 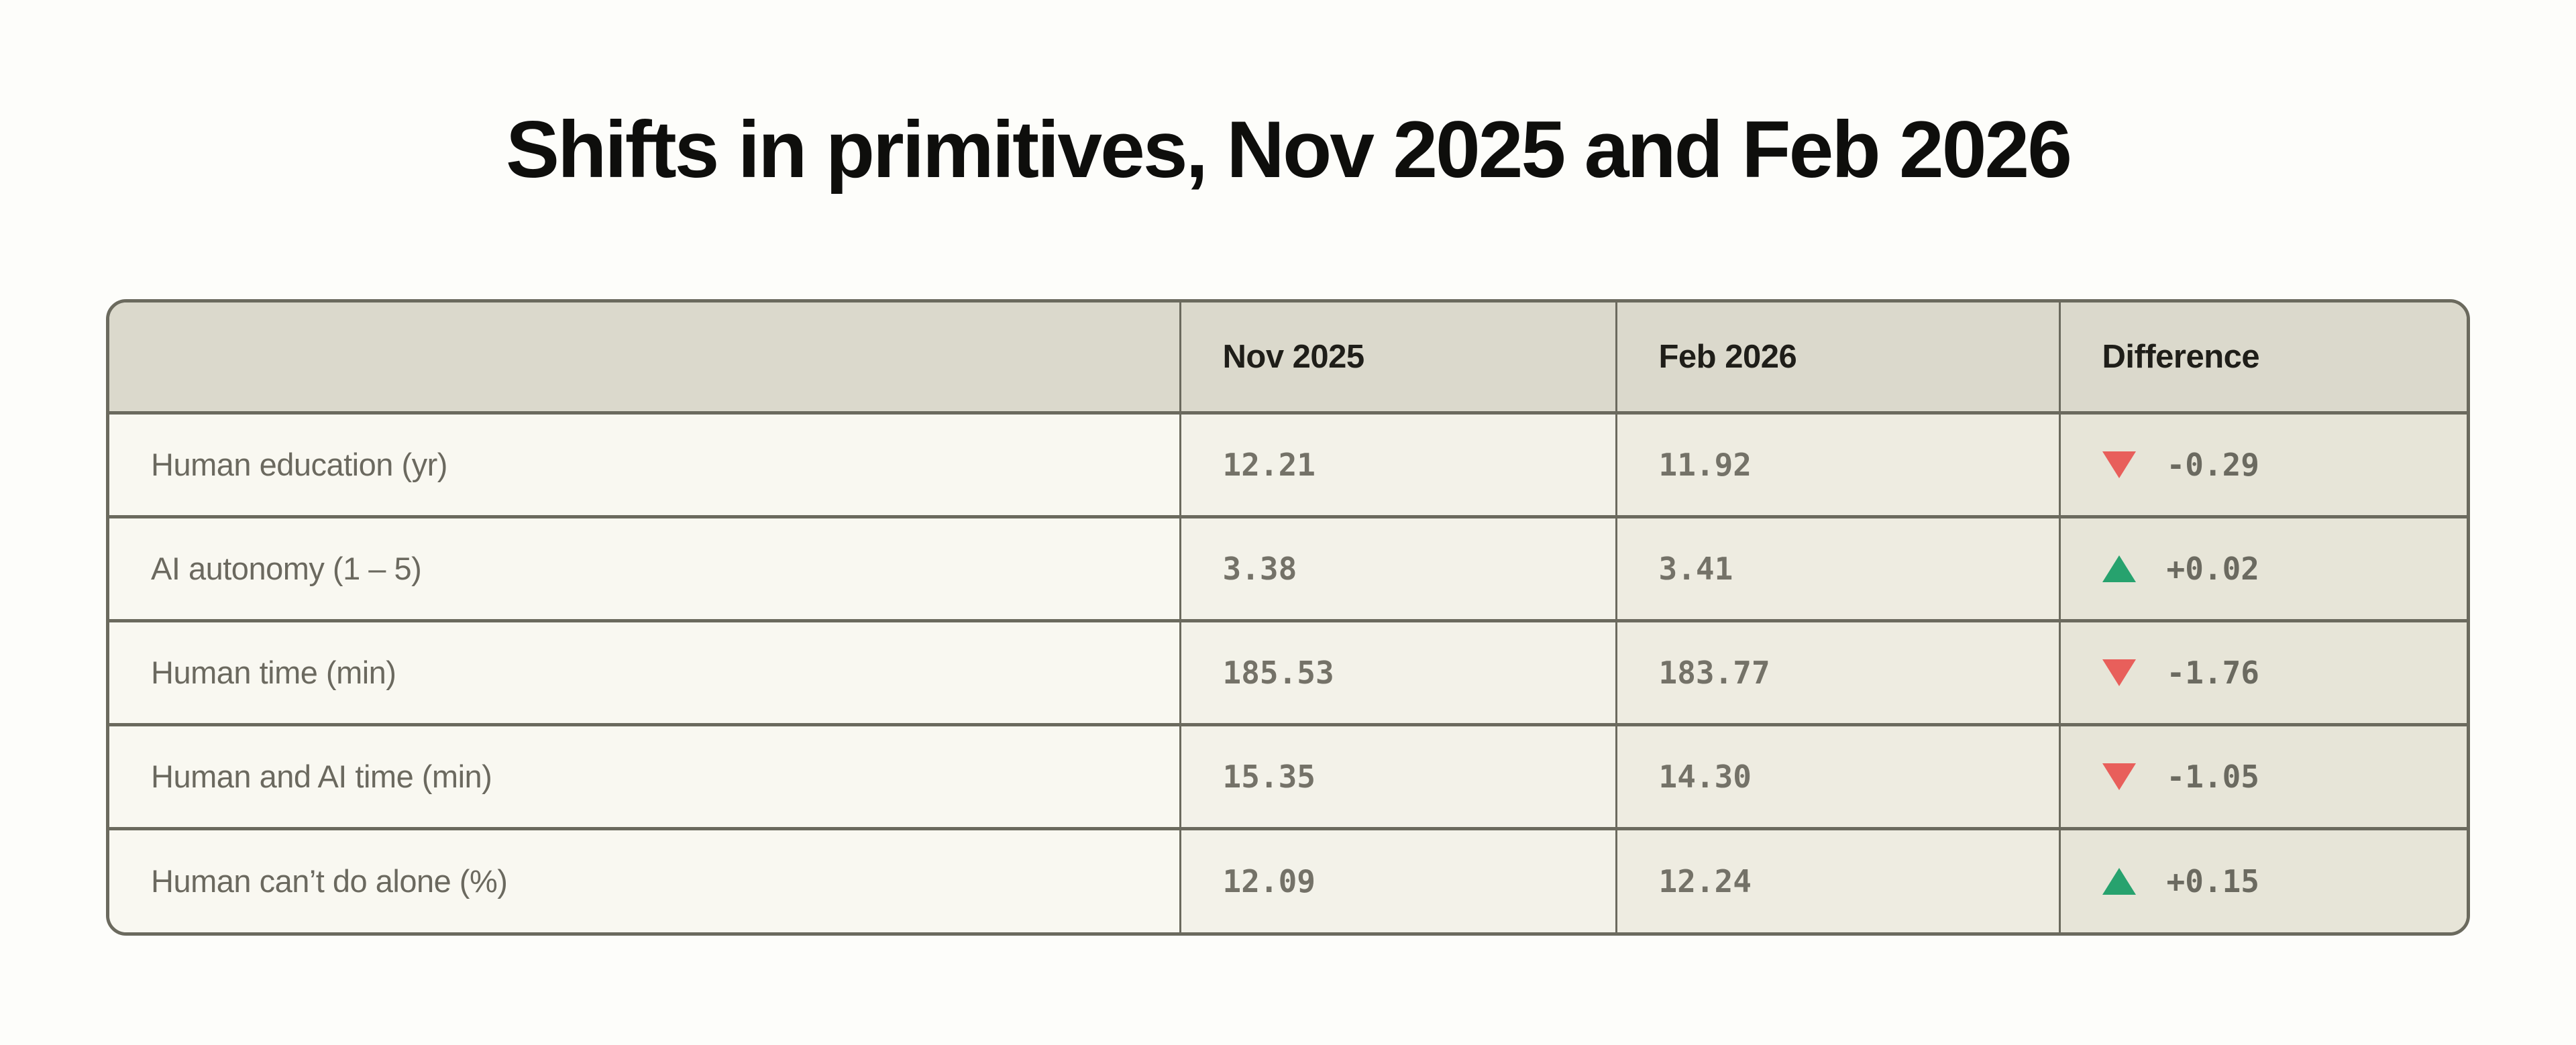 I want to click on diff-wrap: +0.15, so click(x=2284, y=881).